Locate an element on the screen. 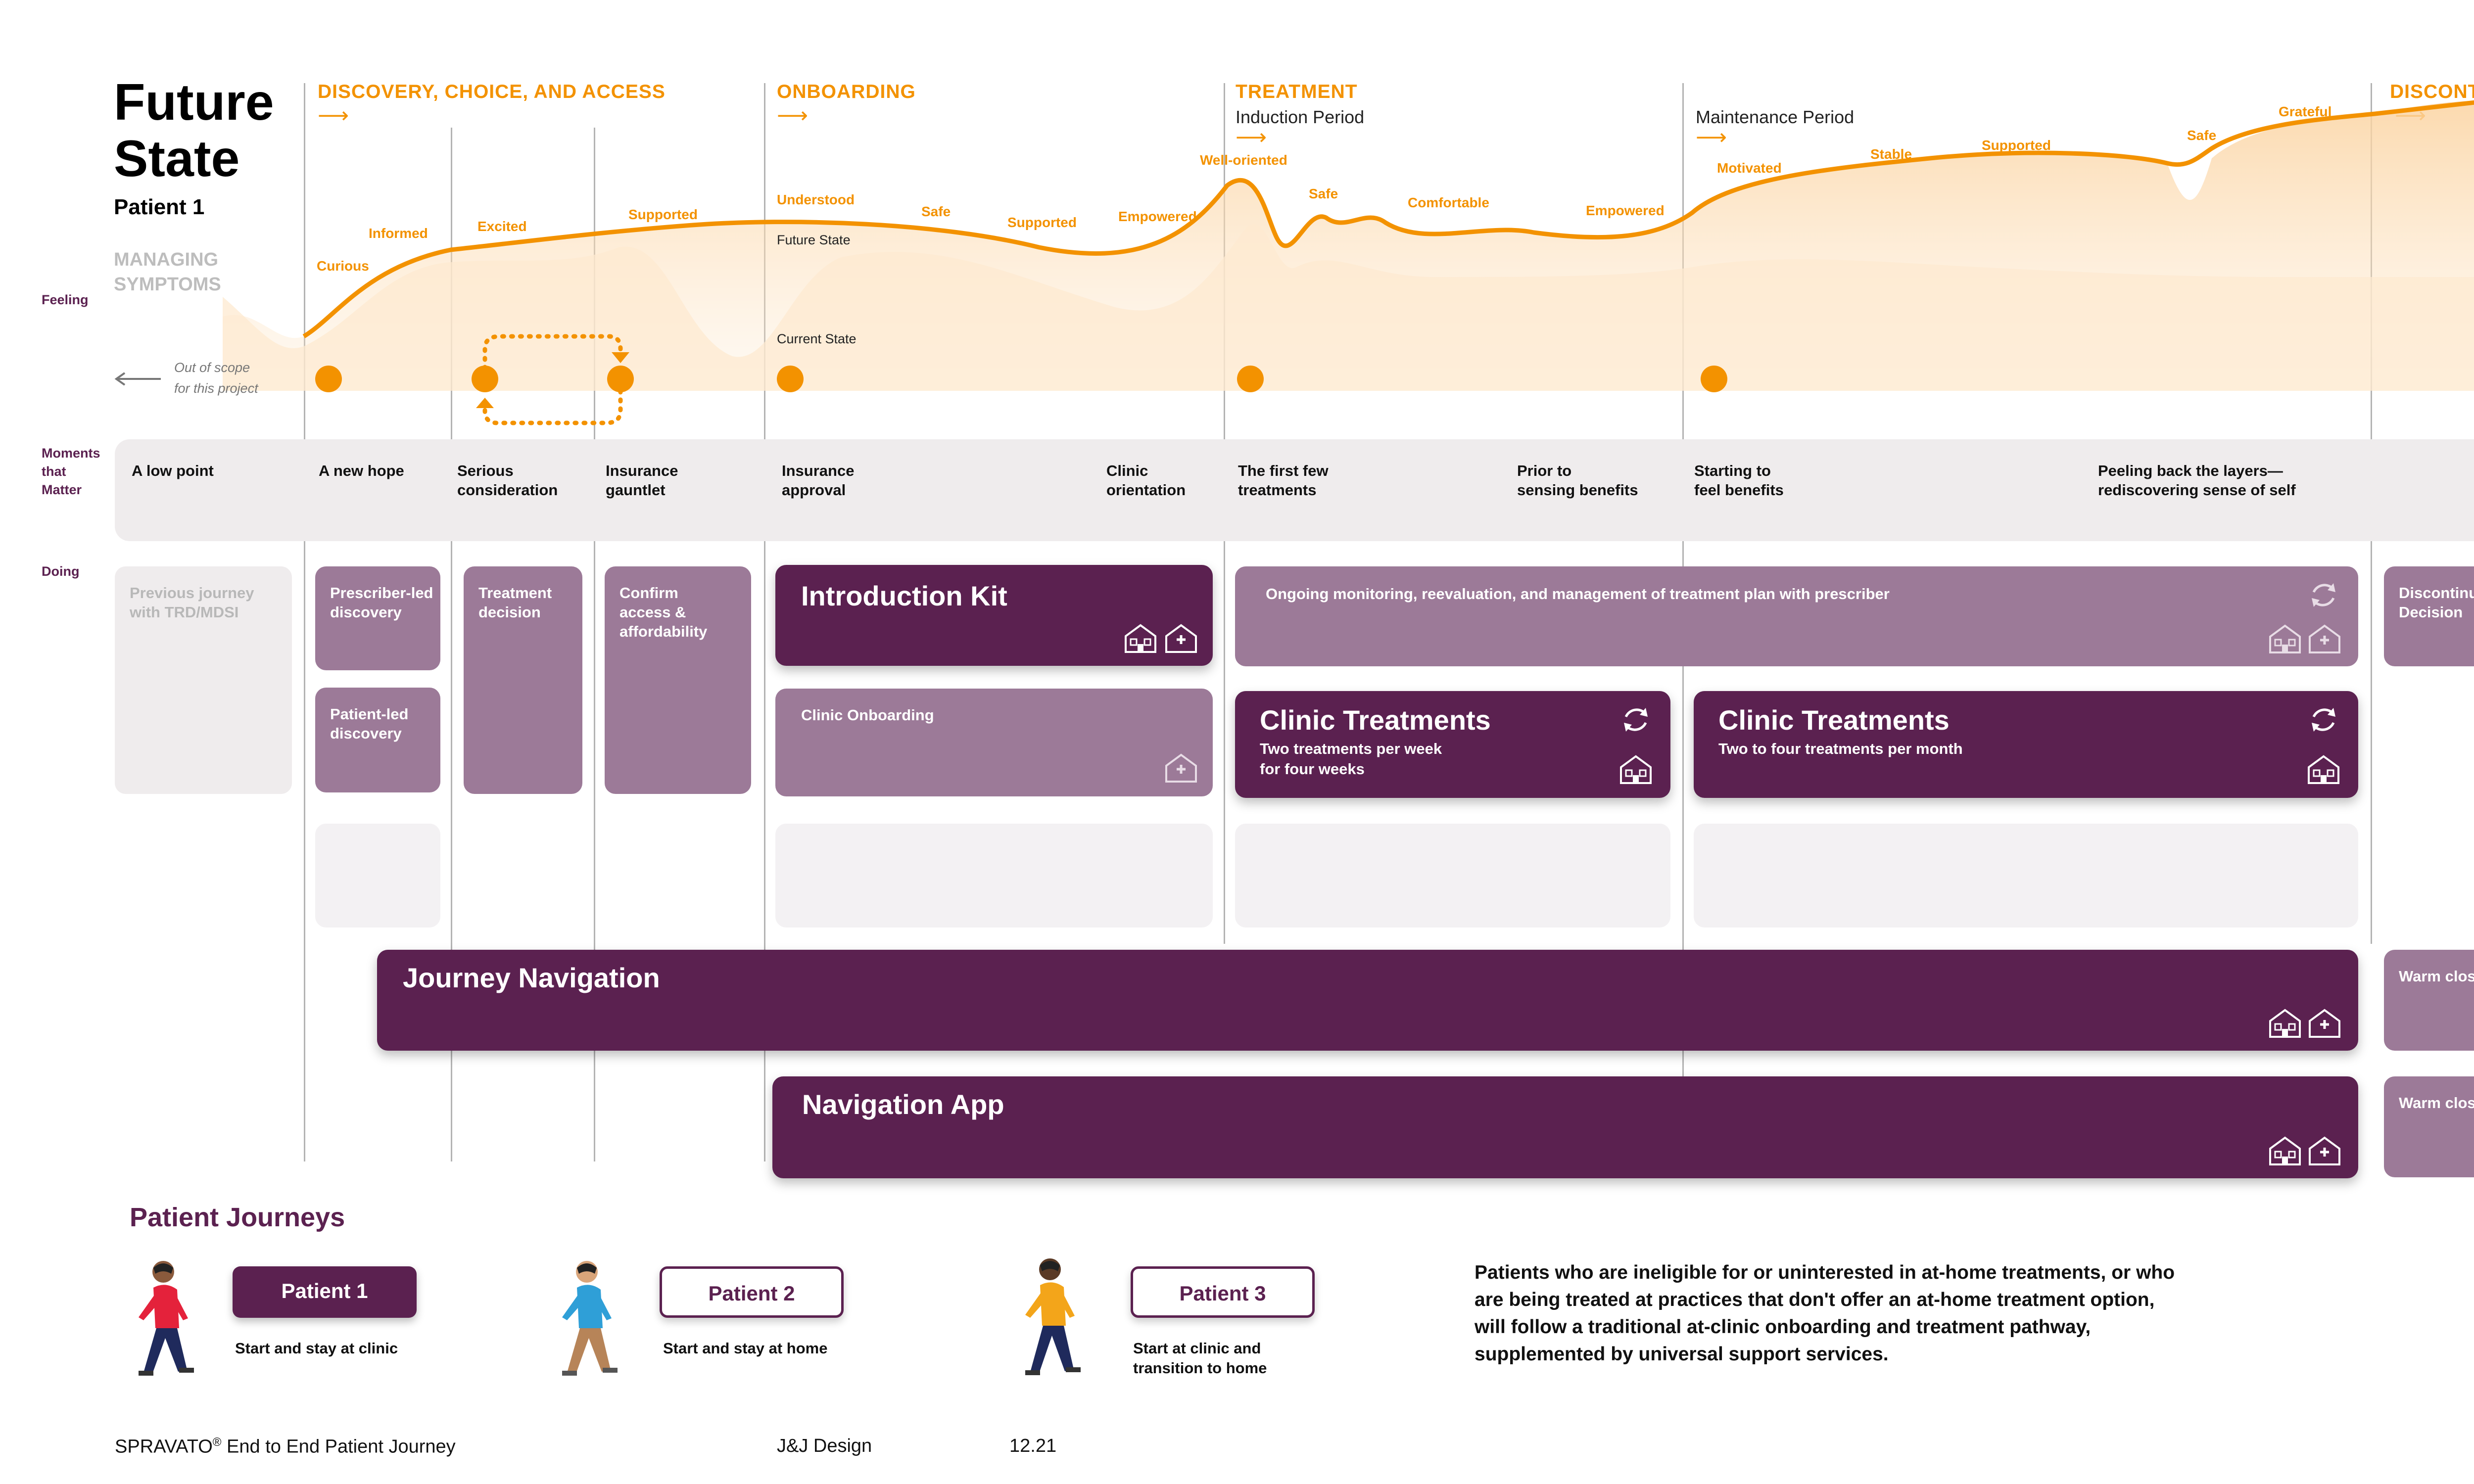 This screenshot has height=1484, width=2474. moment-item: Clinic orientation is located at coordinates (1146, 480).